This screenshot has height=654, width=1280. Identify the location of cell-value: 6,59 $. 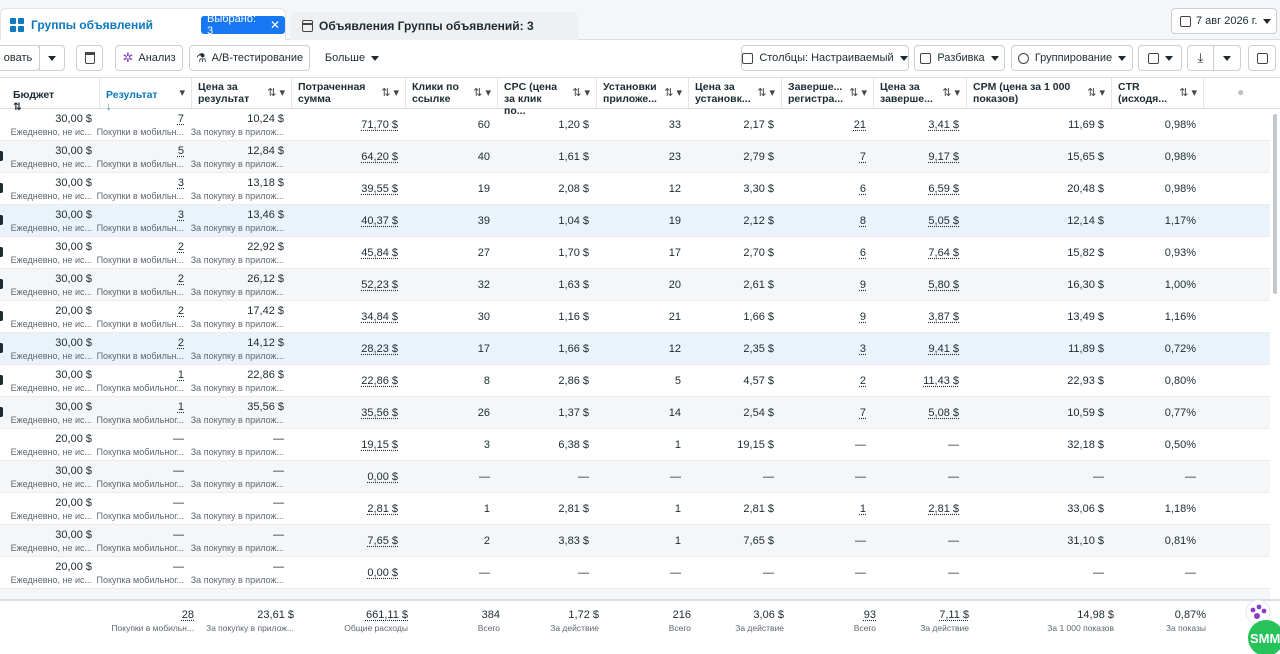
(943, 189).